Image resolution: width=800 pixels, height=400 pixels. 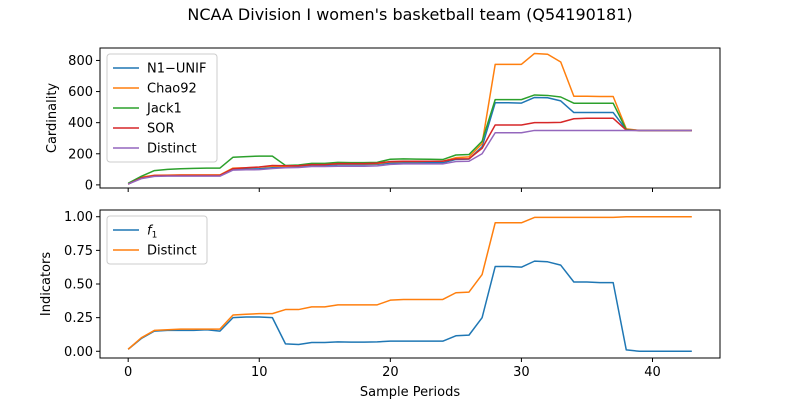 What do you see at coordinates (46, 284) in the screenshot?
I see `y-axis-label: Indicators` at bounding box center [46, 284].